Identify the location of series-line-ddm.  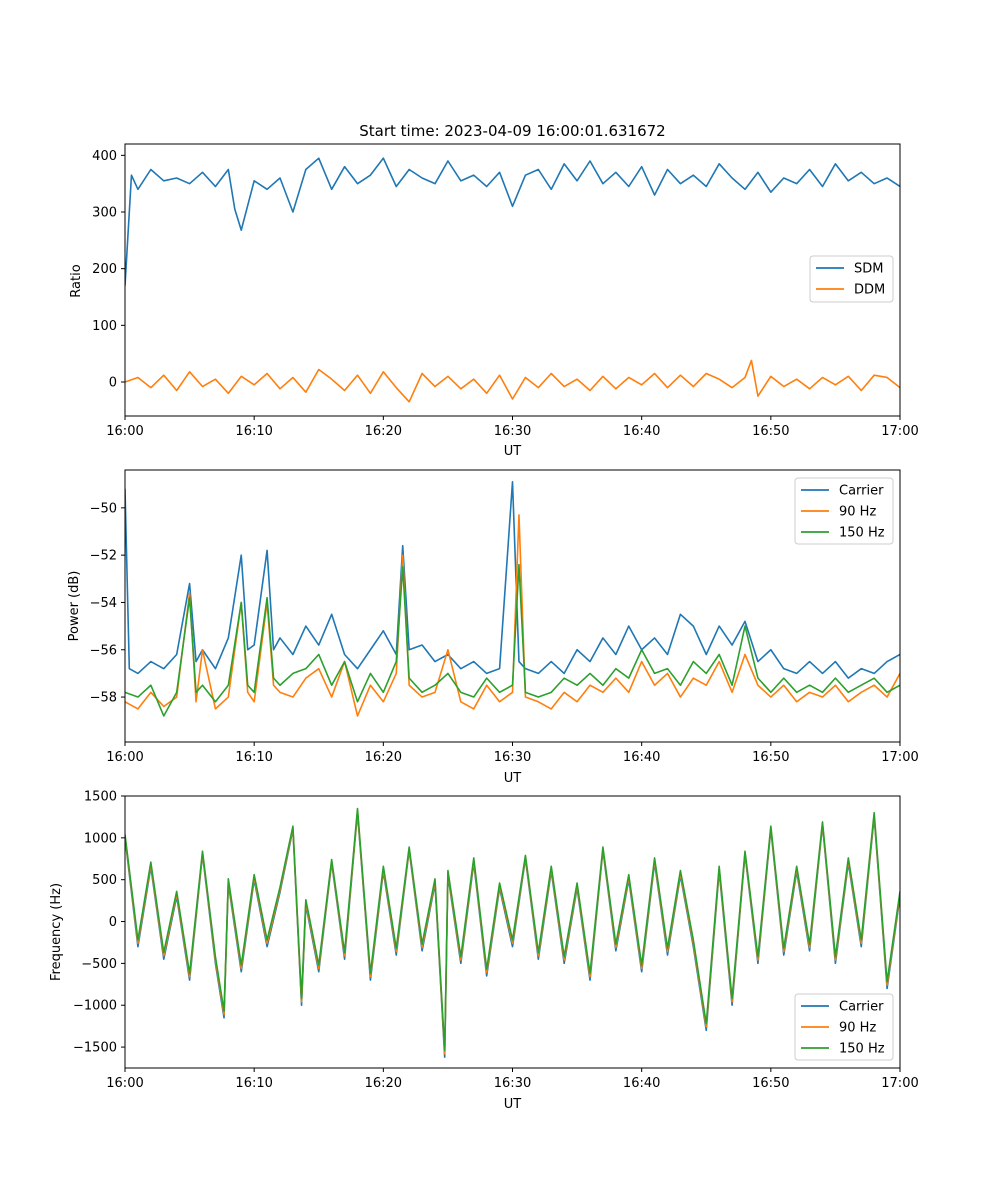
(512, 381).